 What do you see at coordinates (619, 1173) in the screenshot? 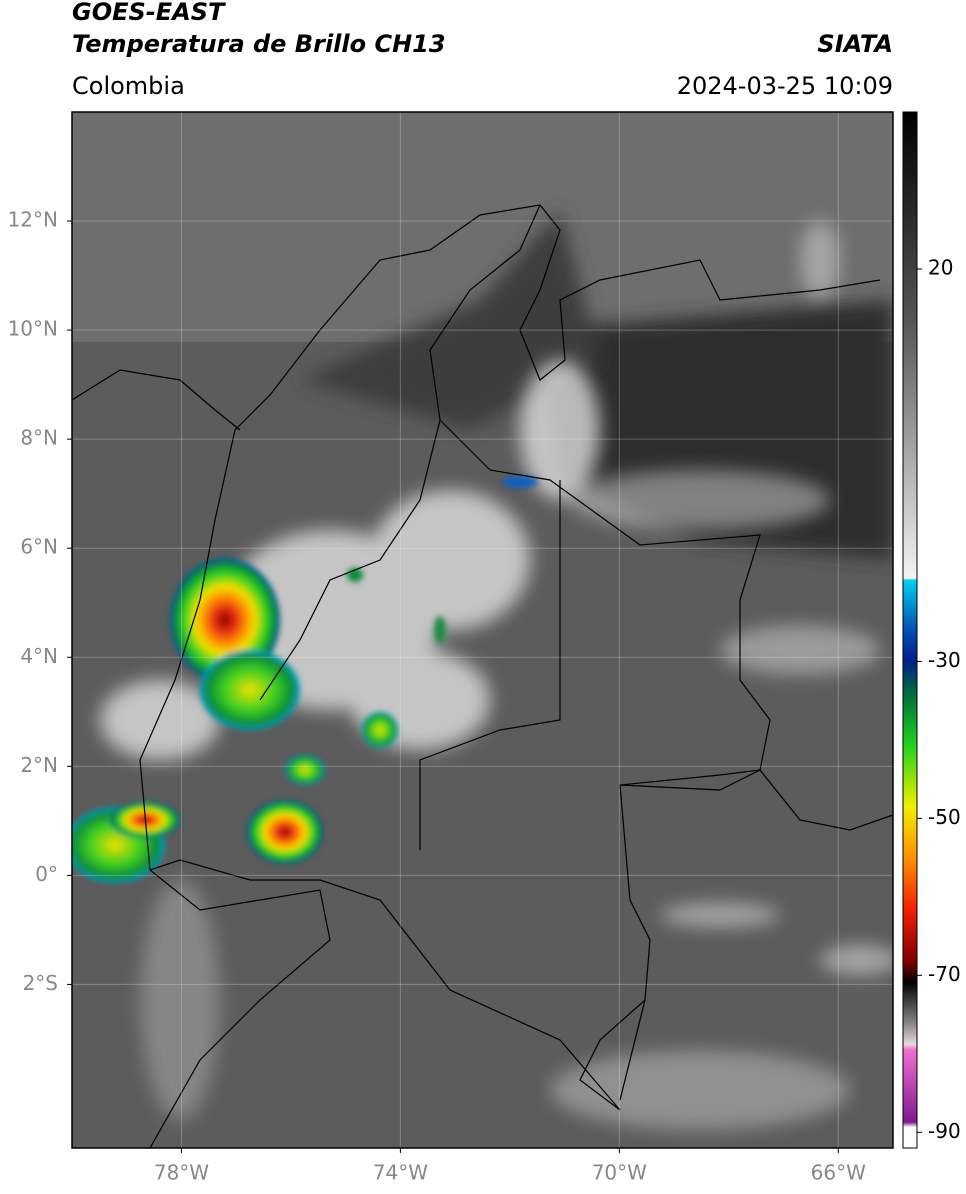
I see `x-tick-label: 70°W` at bounding box center [619, 1173].